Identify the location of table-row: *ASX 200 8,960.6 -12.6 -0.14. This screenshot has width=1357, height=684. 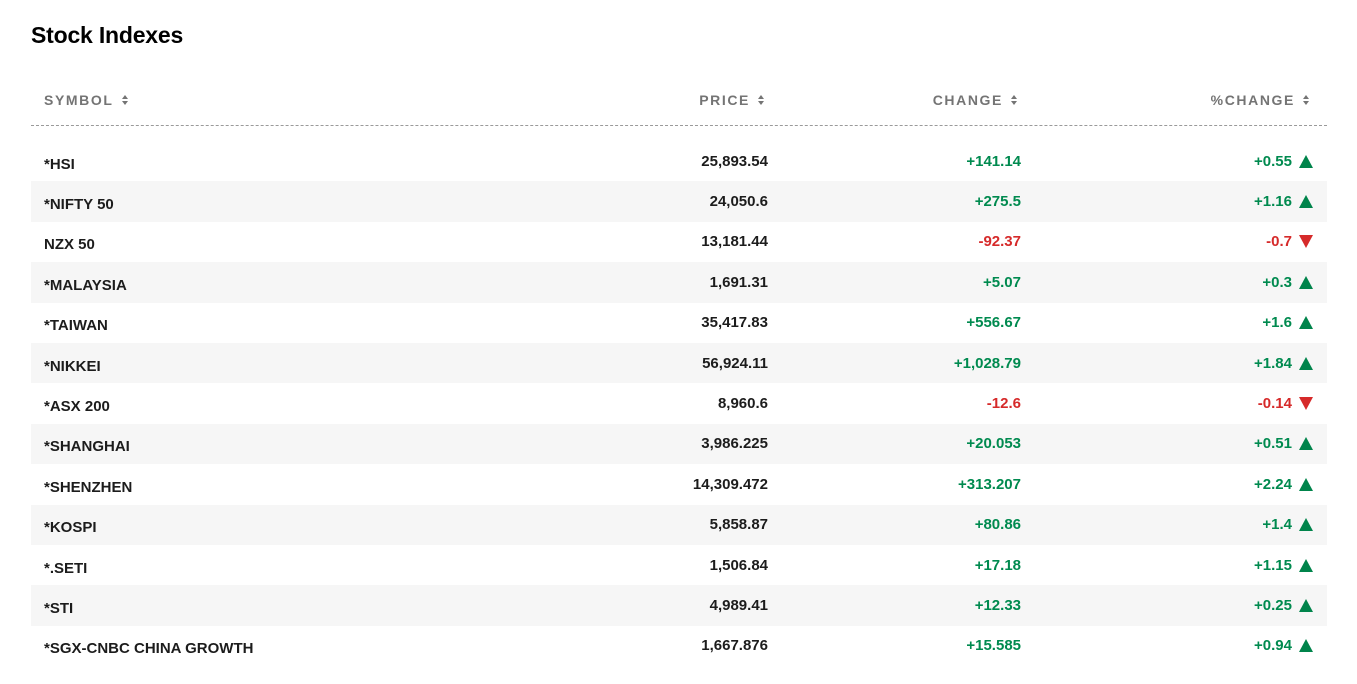
(679, 403).